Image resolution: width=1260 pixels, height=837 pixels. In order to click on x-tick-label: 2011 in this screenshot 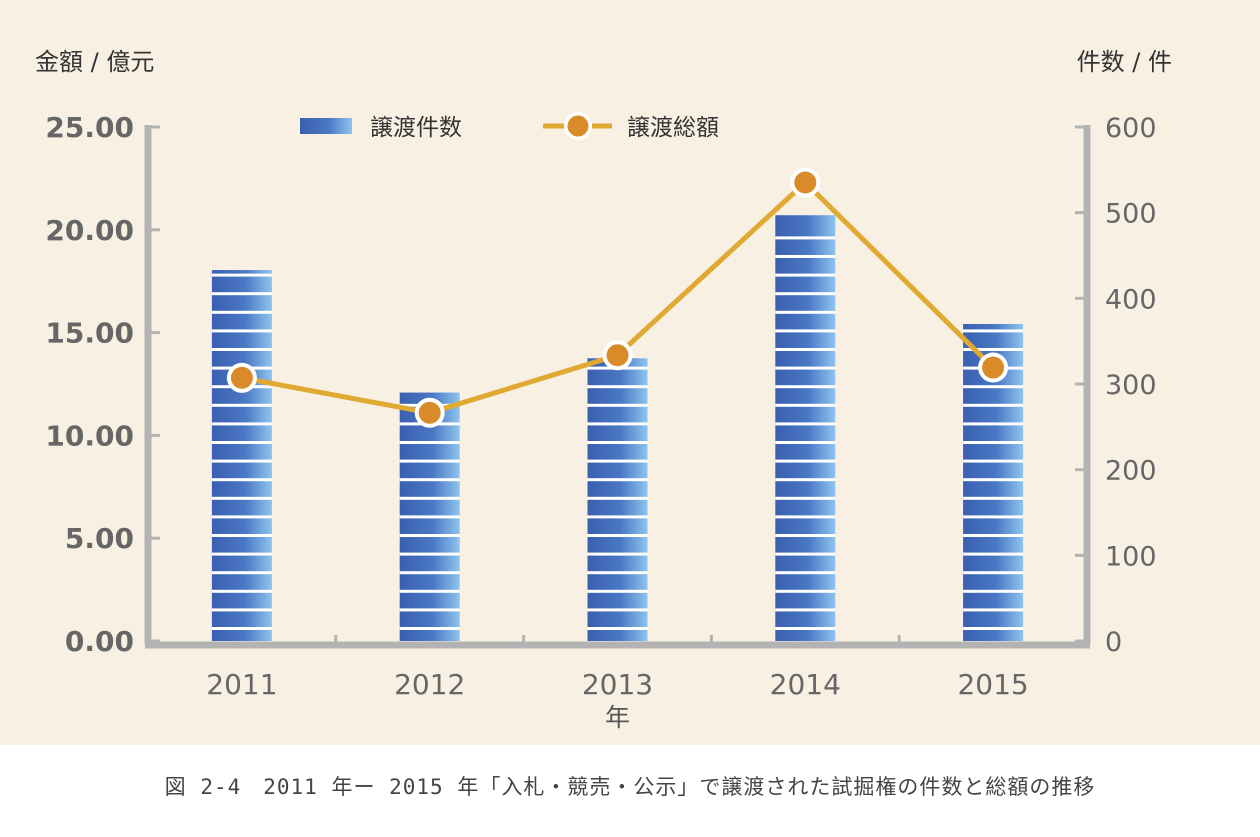, I will do `click(241, 684)`.